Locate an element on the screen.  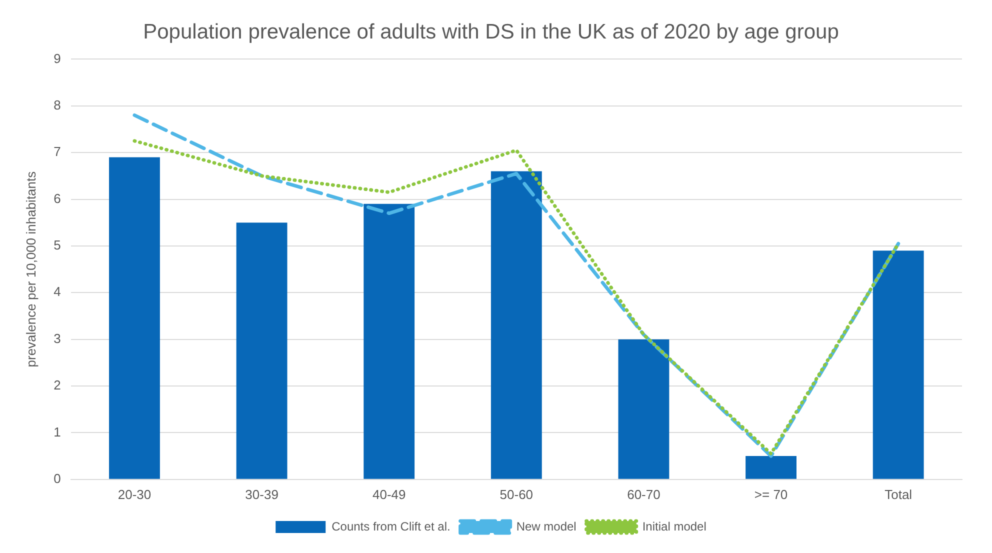
y-tick-label: 1 is located at coordinates (57, 432).